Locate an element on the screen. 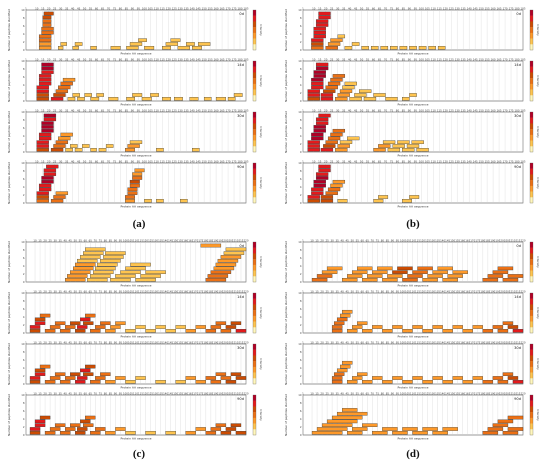 This screenshot has height=467, width=550. x-tick-label: 1 is located at coordinates (303, 111).